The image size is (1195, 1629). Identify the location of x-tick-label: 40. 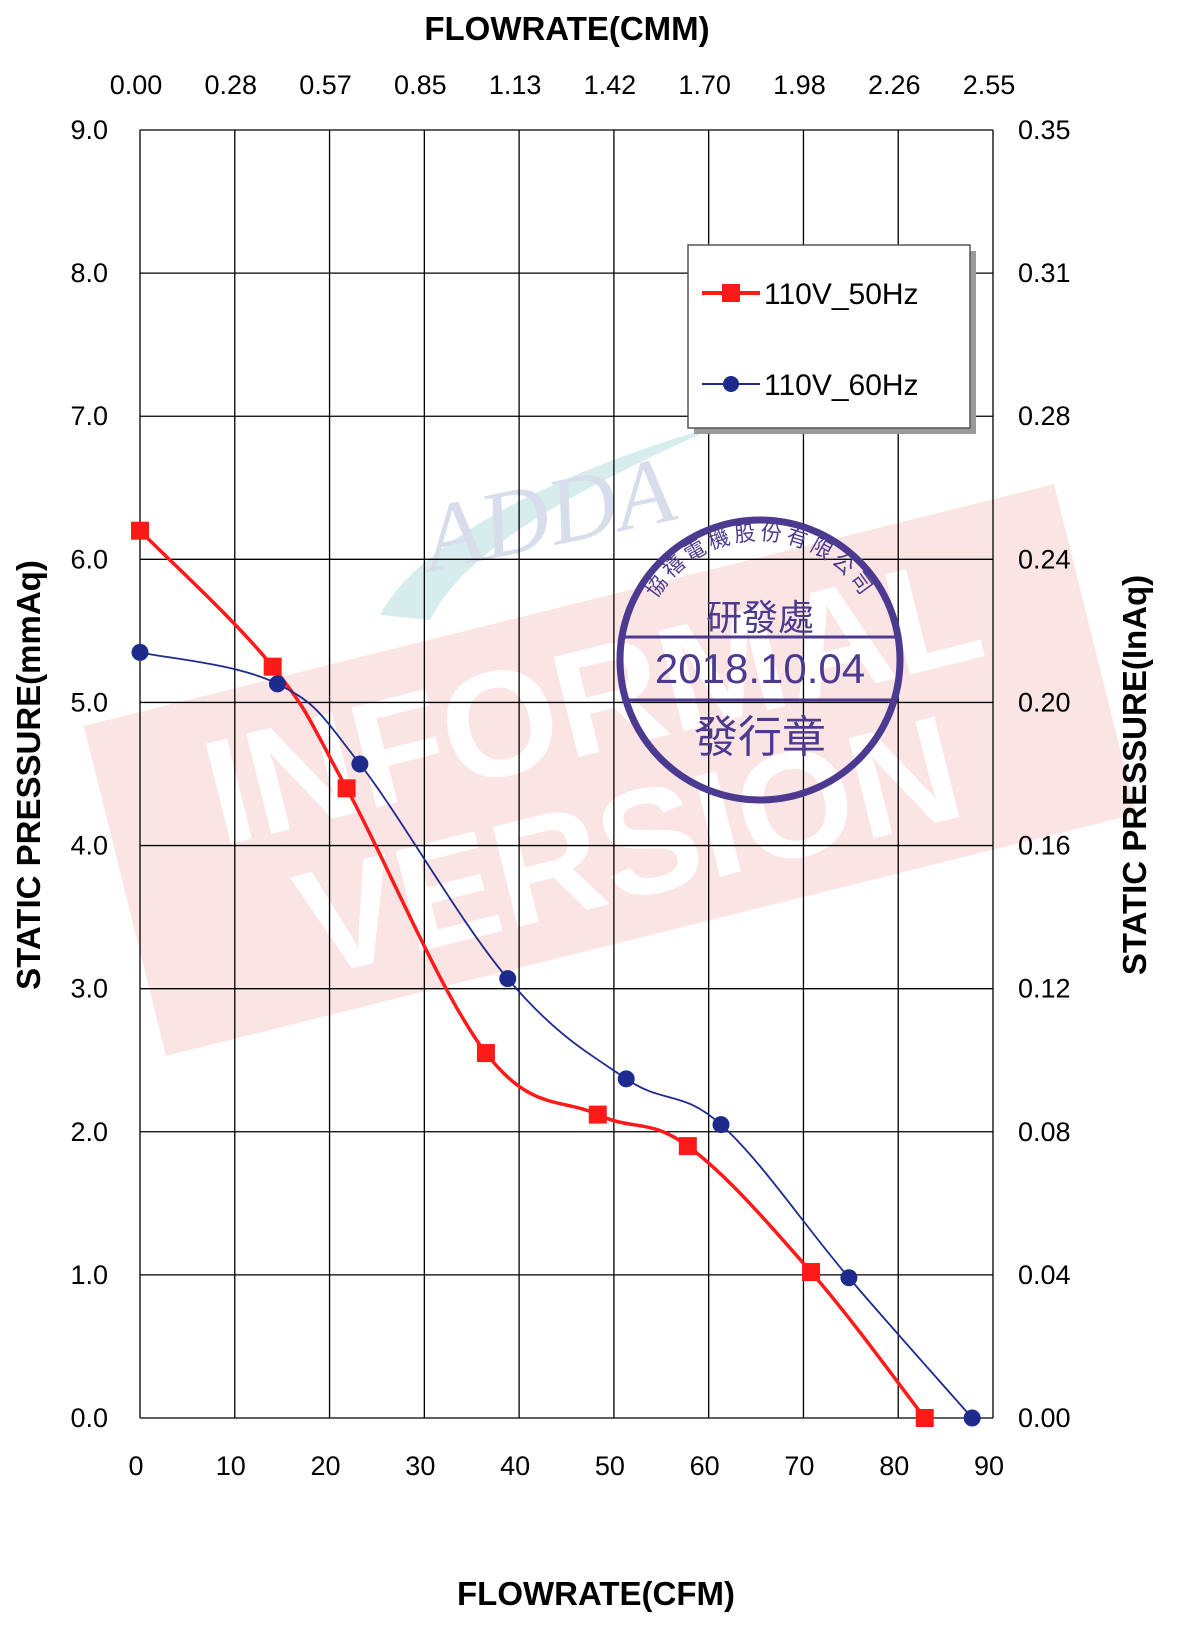
(515, 1466).